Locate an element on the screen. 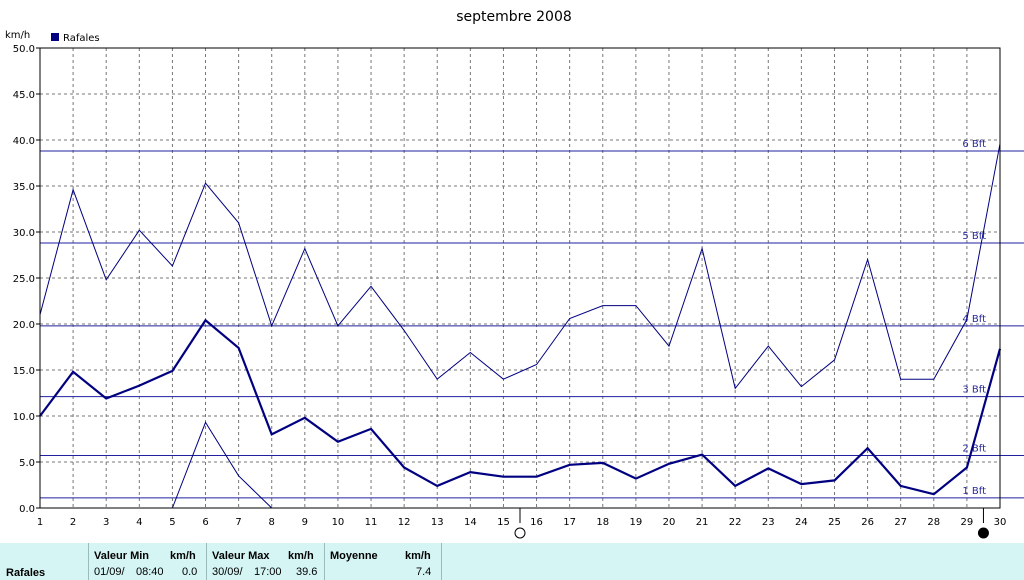  new-moon-icon is located at coordinates (983, 533).